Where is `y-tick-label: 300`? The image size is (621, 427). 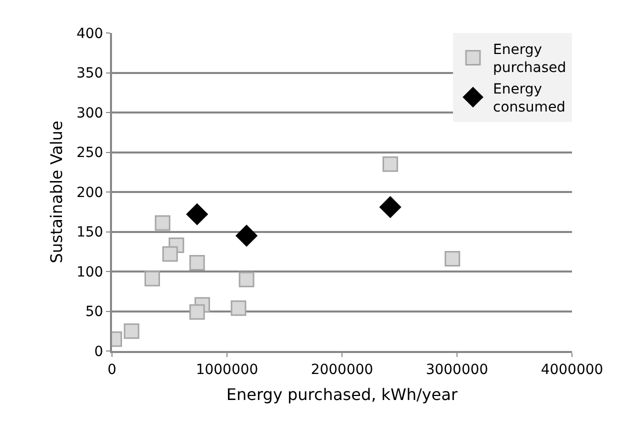
y-tick-label: 300 is located at coordinates (90, 113).